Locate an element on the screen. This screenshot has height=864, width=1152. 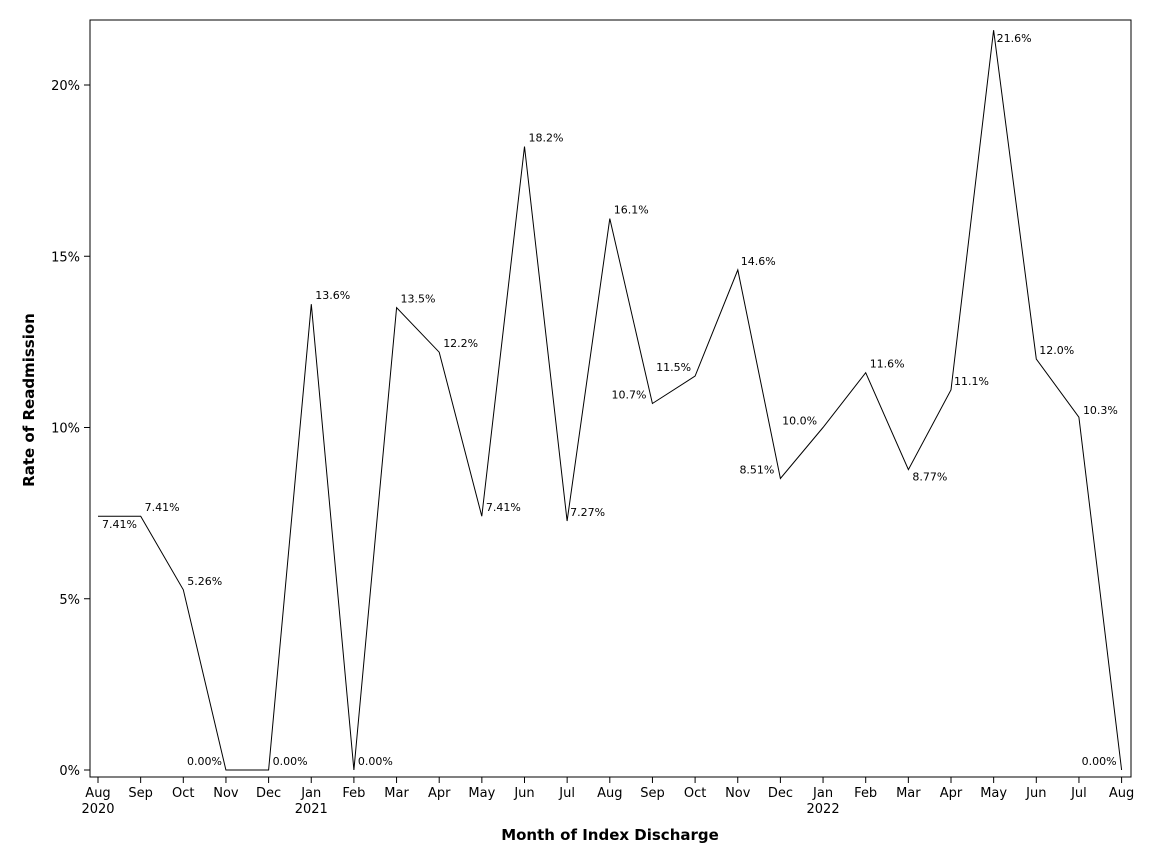
x-tick-year-label: 2020 is located at coordinates (97, 809).